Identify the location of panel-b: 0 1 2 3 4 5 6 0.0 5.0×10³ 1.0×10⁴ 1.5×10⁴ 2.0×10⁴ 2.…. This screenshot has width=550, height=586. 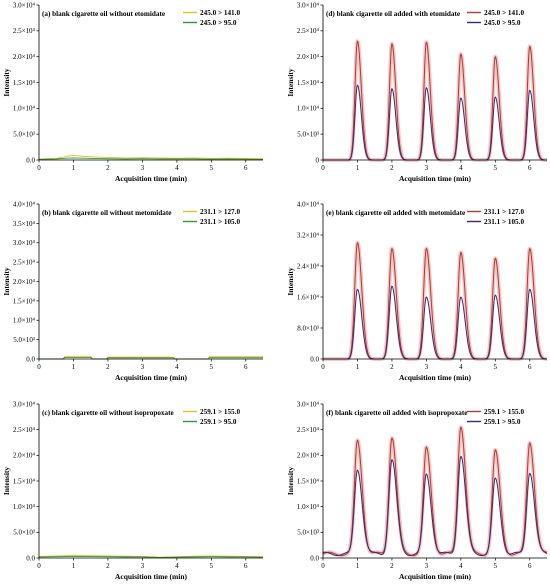
(132, 291).